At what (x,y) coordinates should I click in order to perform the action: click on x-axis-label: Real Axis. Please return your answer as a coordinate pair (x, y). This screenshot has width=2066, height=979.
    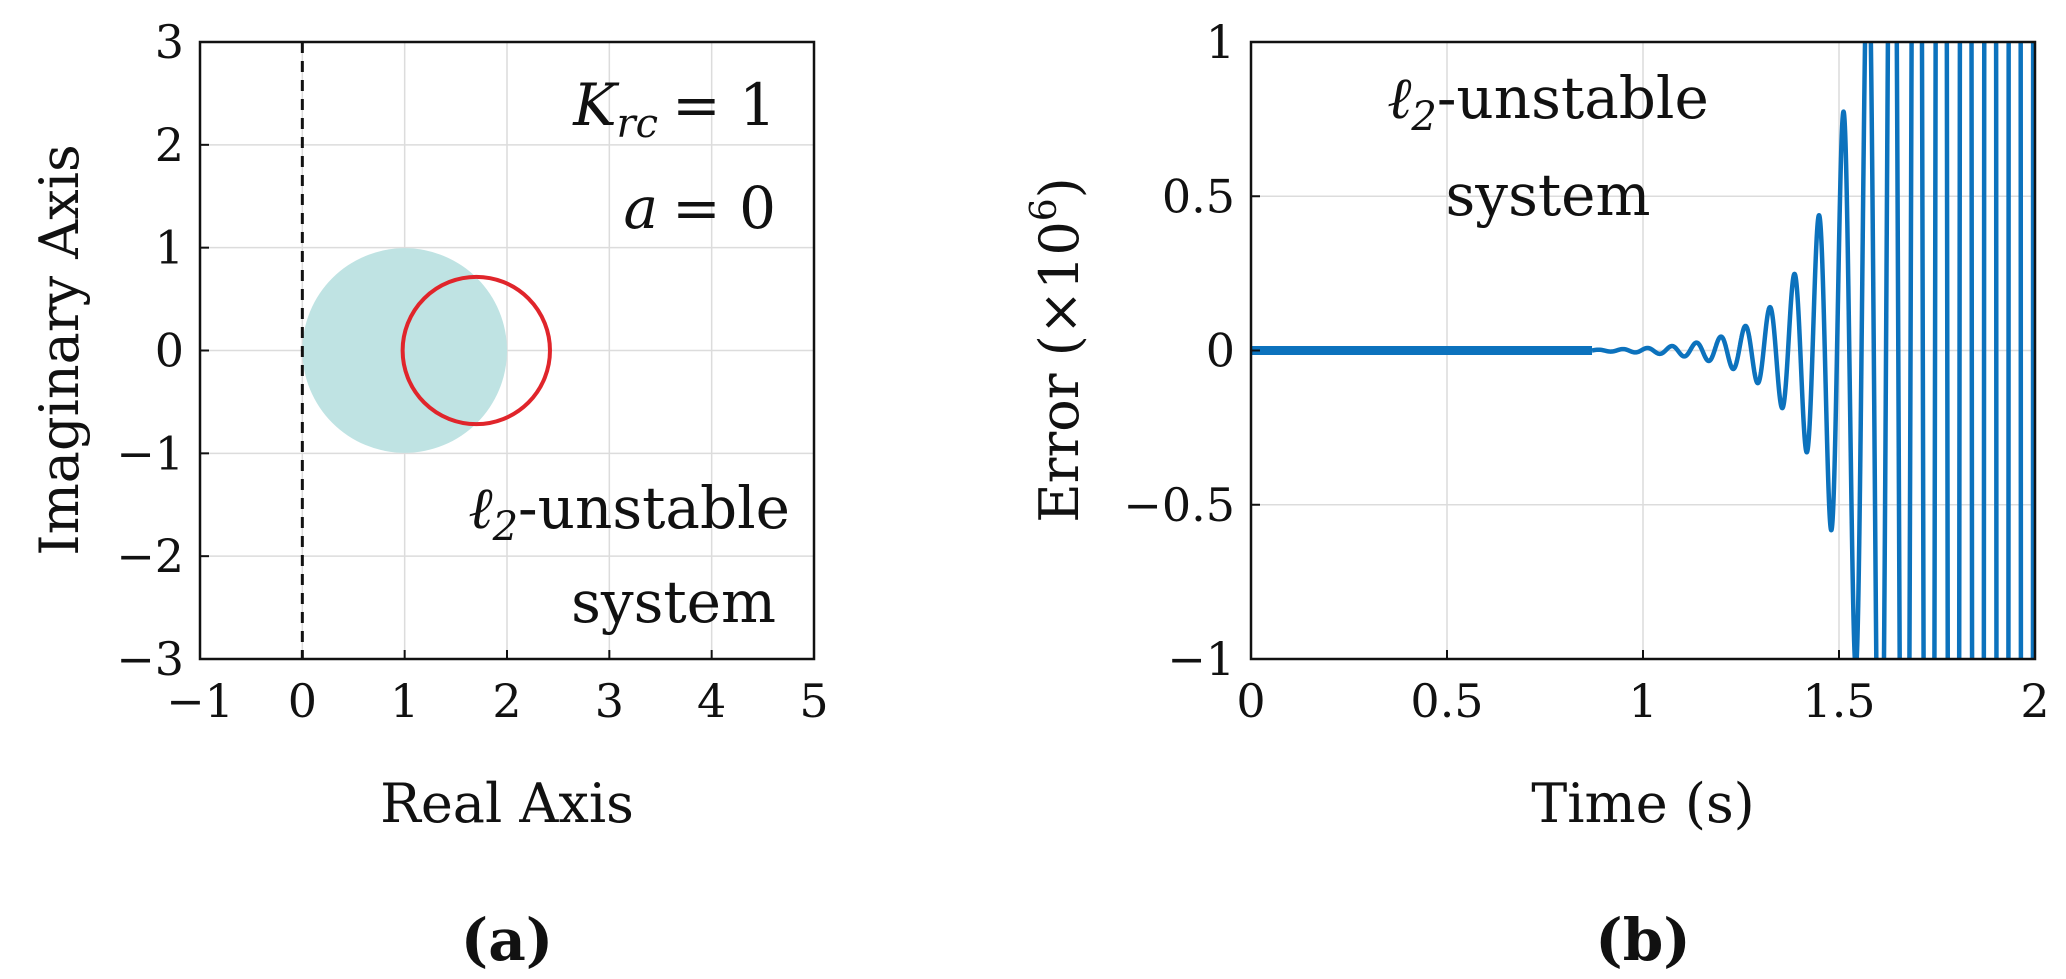
    Looking at the image, I should click on (507, 803).